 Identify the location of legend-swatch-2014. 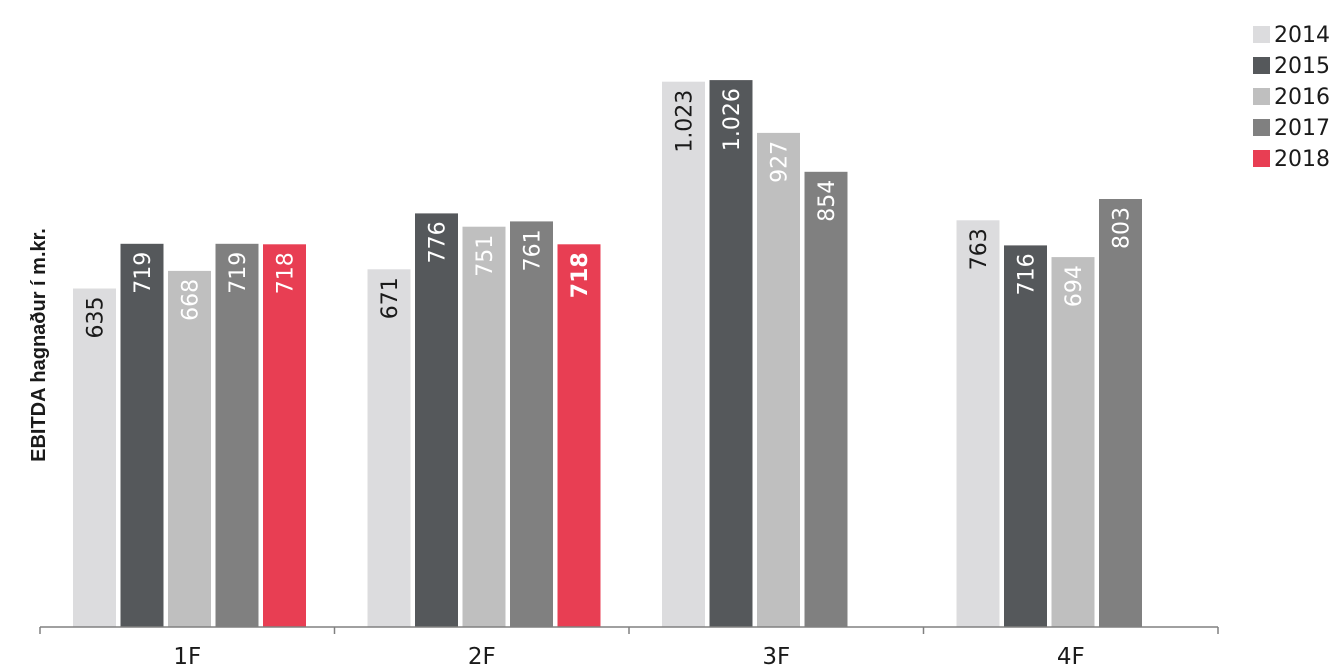
(1261, 34).